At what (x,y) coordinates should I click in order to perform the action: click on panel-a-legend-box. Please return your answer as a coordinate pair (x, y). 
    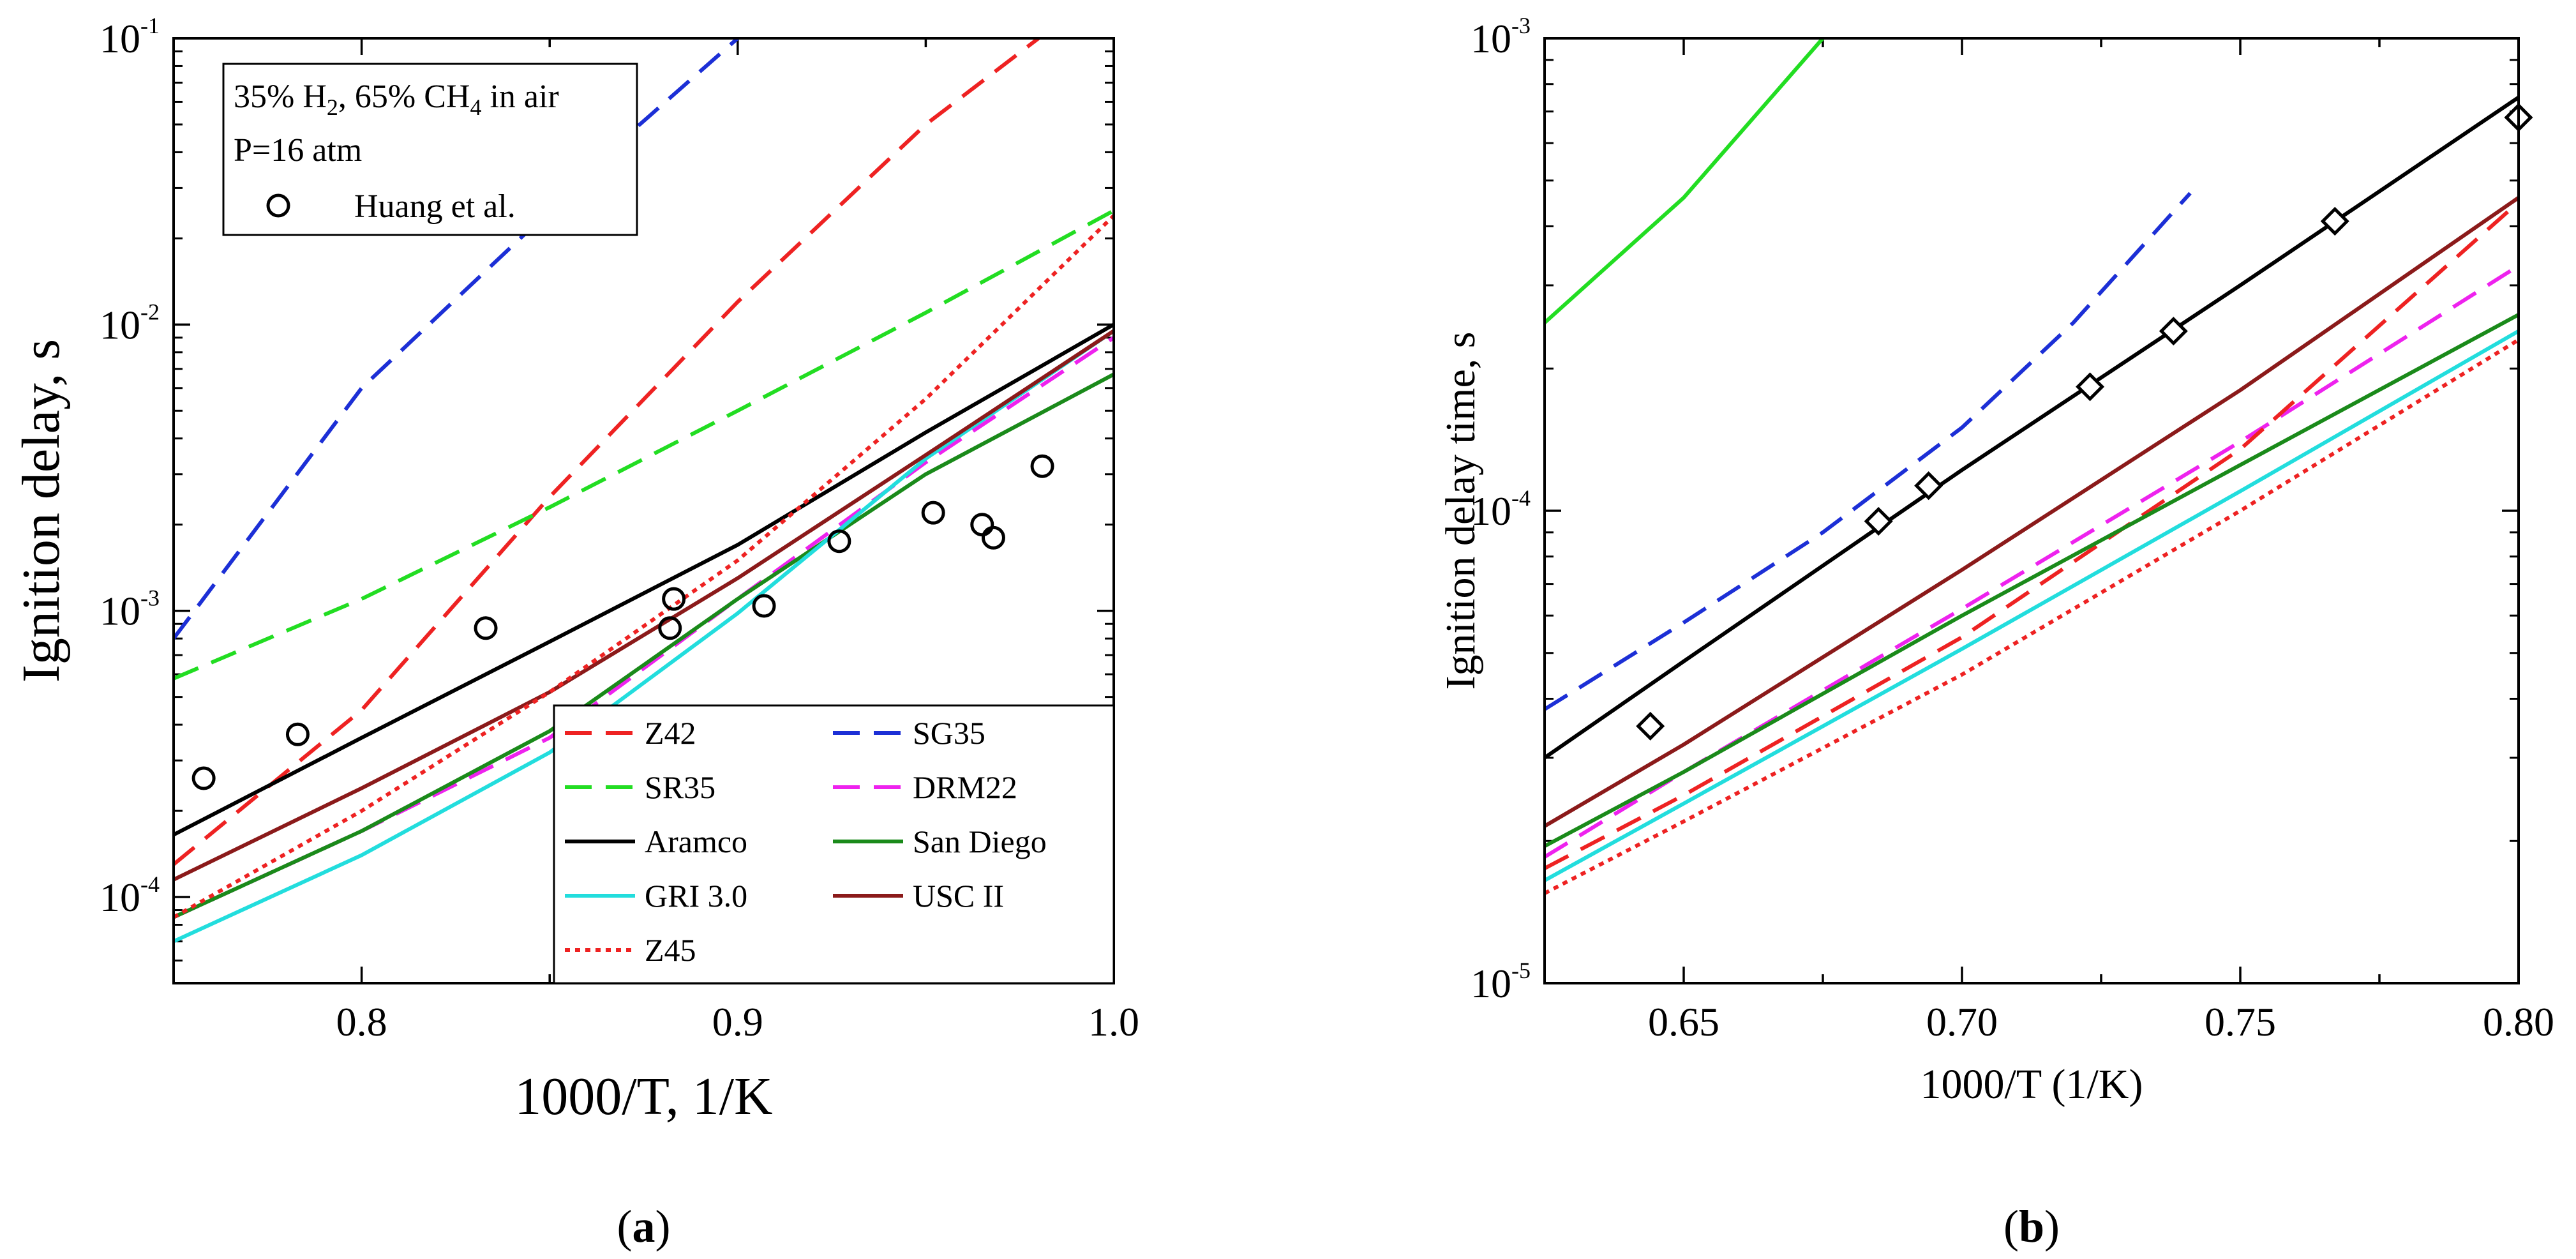
    Looking at the image, I should click on (834, 844).